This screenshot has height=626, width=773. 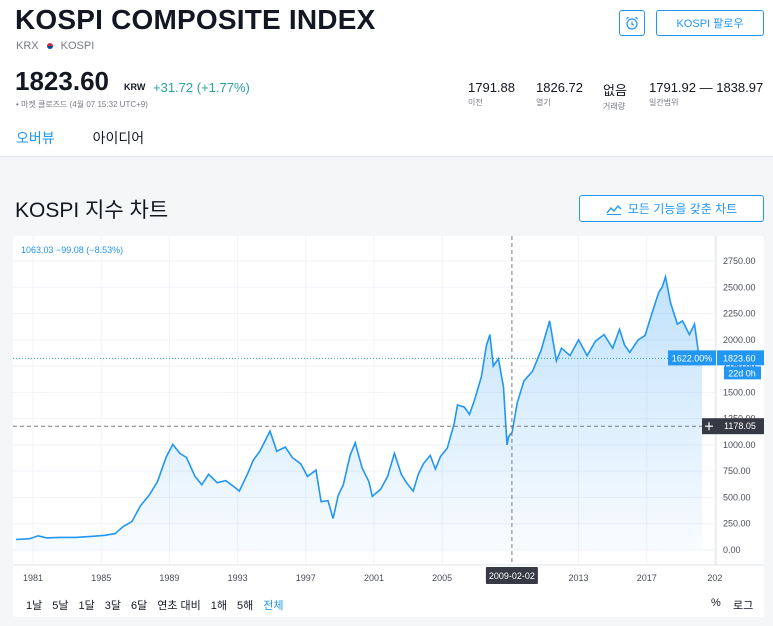 I want to click on symbol-meta: KRX KOSPI, so click(x=55, y=46).